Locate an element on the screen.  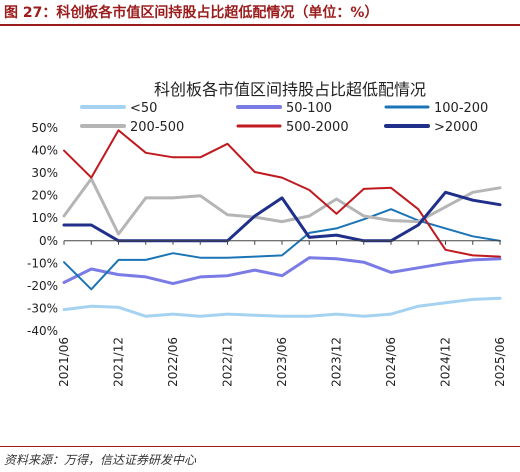
y-tick-label: 0% is located at coordinates (48, 241).